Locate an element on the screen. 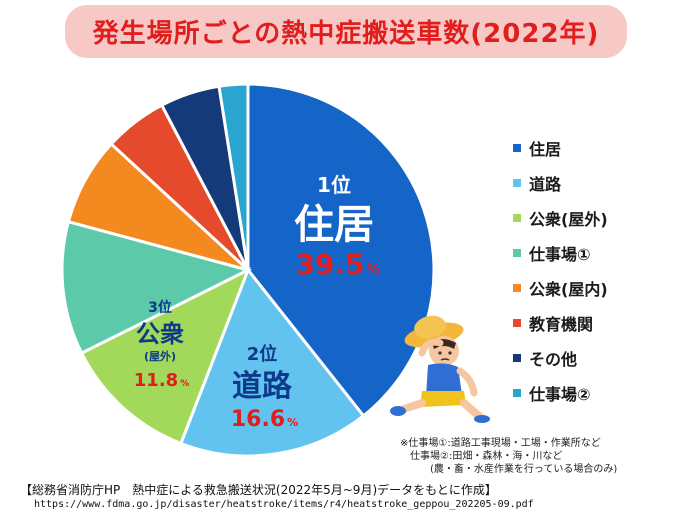 The width and height of the screenshot is (692, 519). heatstroke-person-illustration is located at coordinates (440, 369).